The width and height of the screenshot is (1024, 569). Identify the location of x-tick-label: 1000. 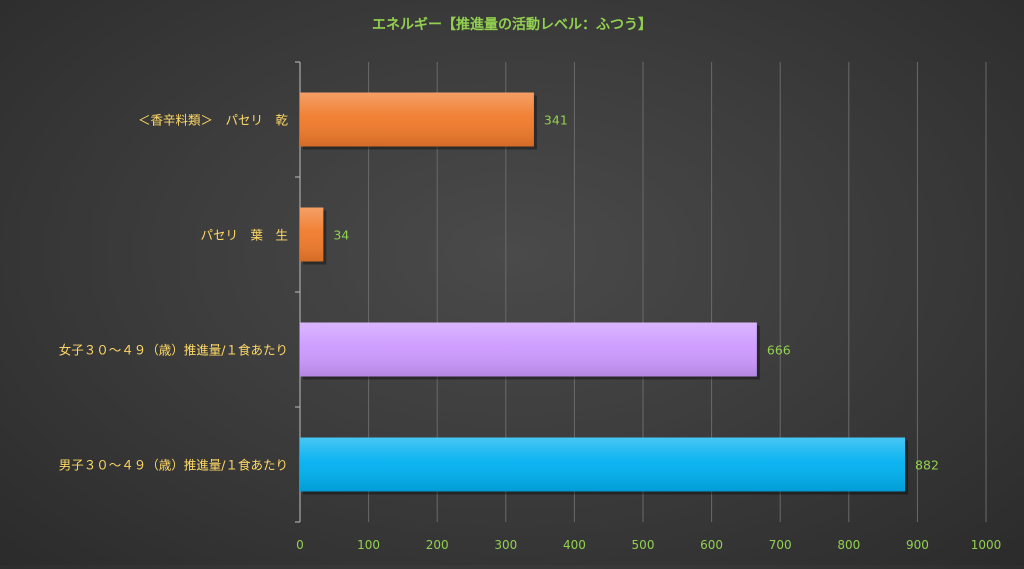
(986, 545).